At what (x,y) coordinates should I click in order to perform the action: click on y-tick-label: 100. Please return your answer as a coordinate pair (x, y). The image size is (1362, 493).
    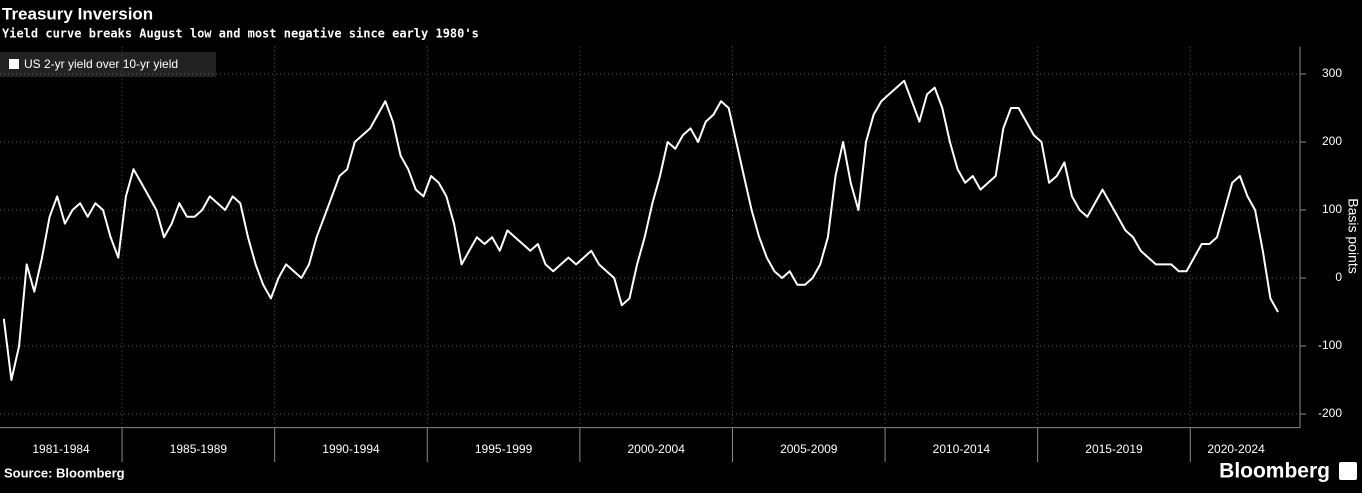
    Looking at the image, I should click on (1332, 209).